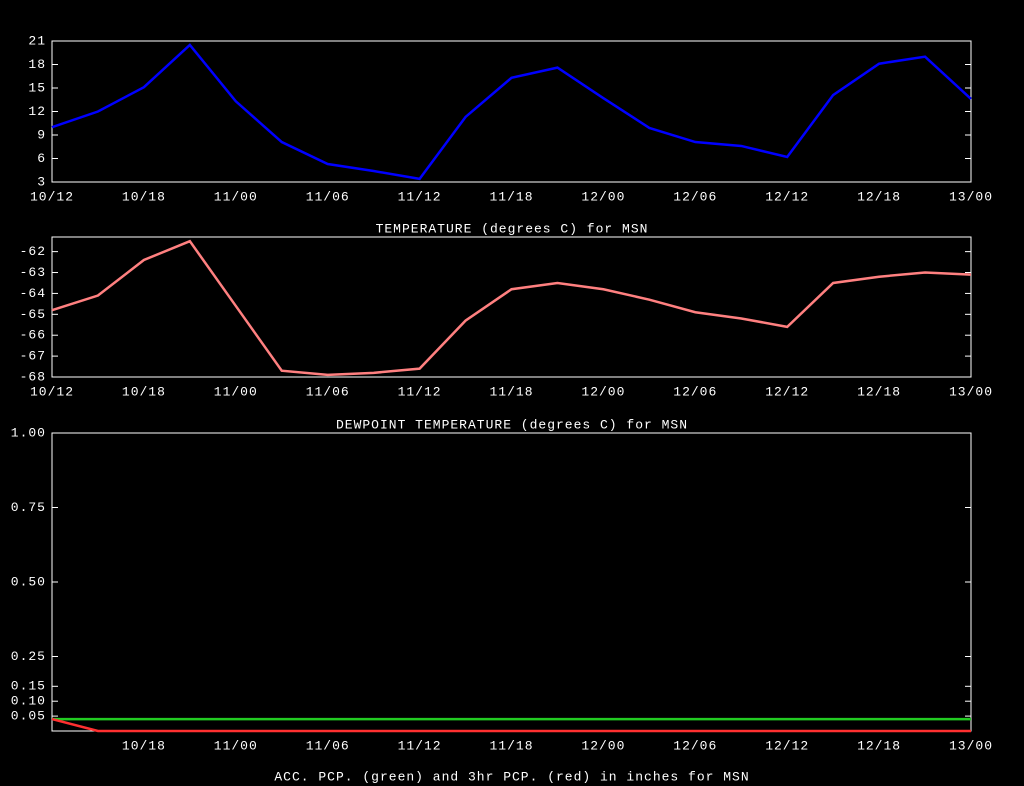  Describe the element at coordinates (511, 725) in the screenshot. I see `data-line` at that location.